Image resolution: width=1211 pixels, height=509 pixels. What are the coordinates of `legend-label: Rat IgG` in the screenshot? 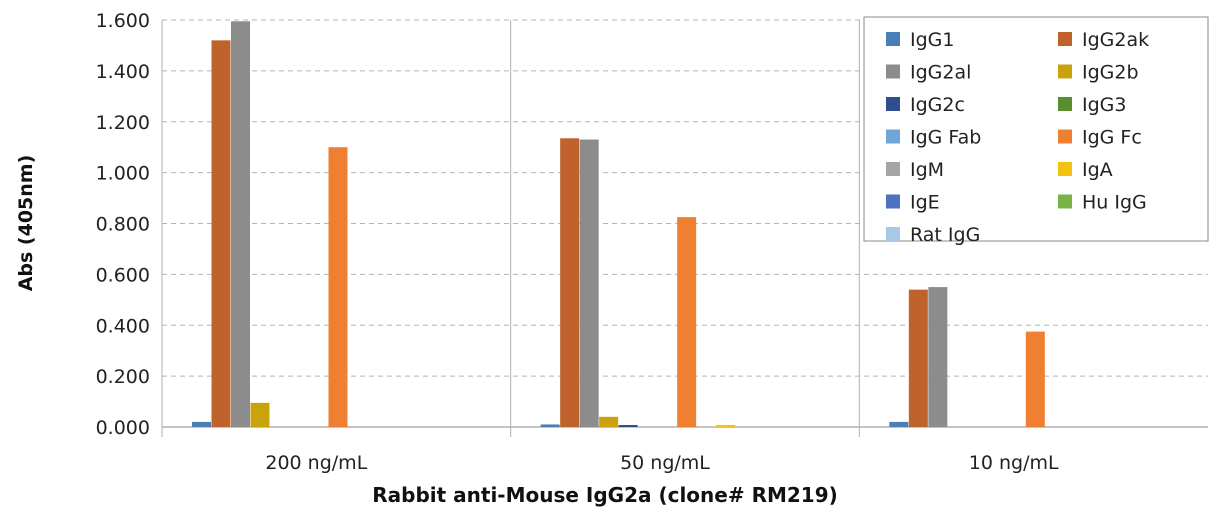 It's located at (945, 235).